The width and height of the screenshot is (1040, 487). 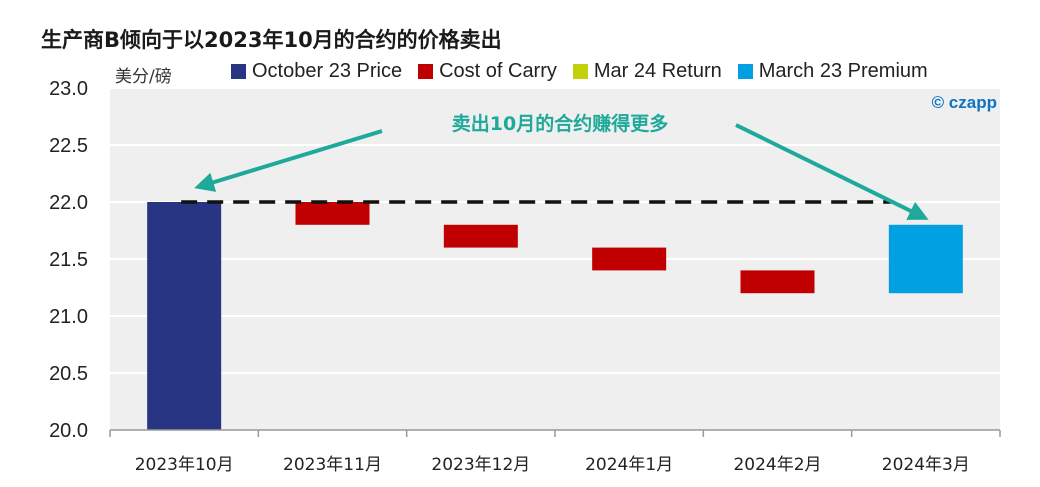 I want to click on x-tick-label: 2023年10月, so click(x=184, y=465).